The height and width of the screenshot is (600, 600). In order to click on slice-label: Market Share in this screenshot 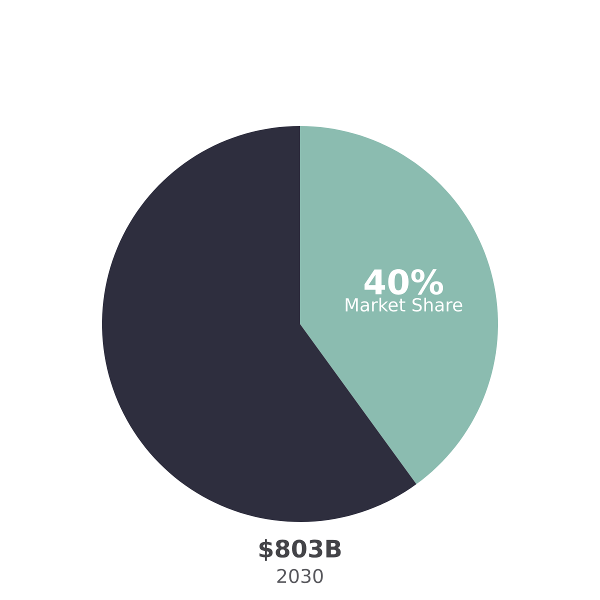, I will do `click(404, 305)`.